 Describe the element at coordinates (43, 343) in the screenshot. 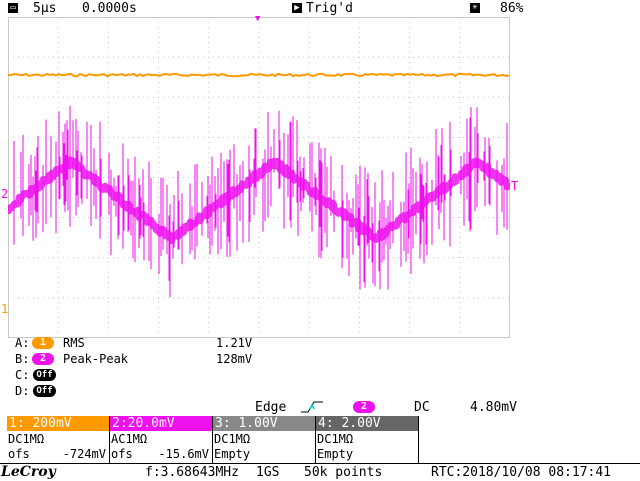

I see `measure-a-channel-badge: 1` at that location.